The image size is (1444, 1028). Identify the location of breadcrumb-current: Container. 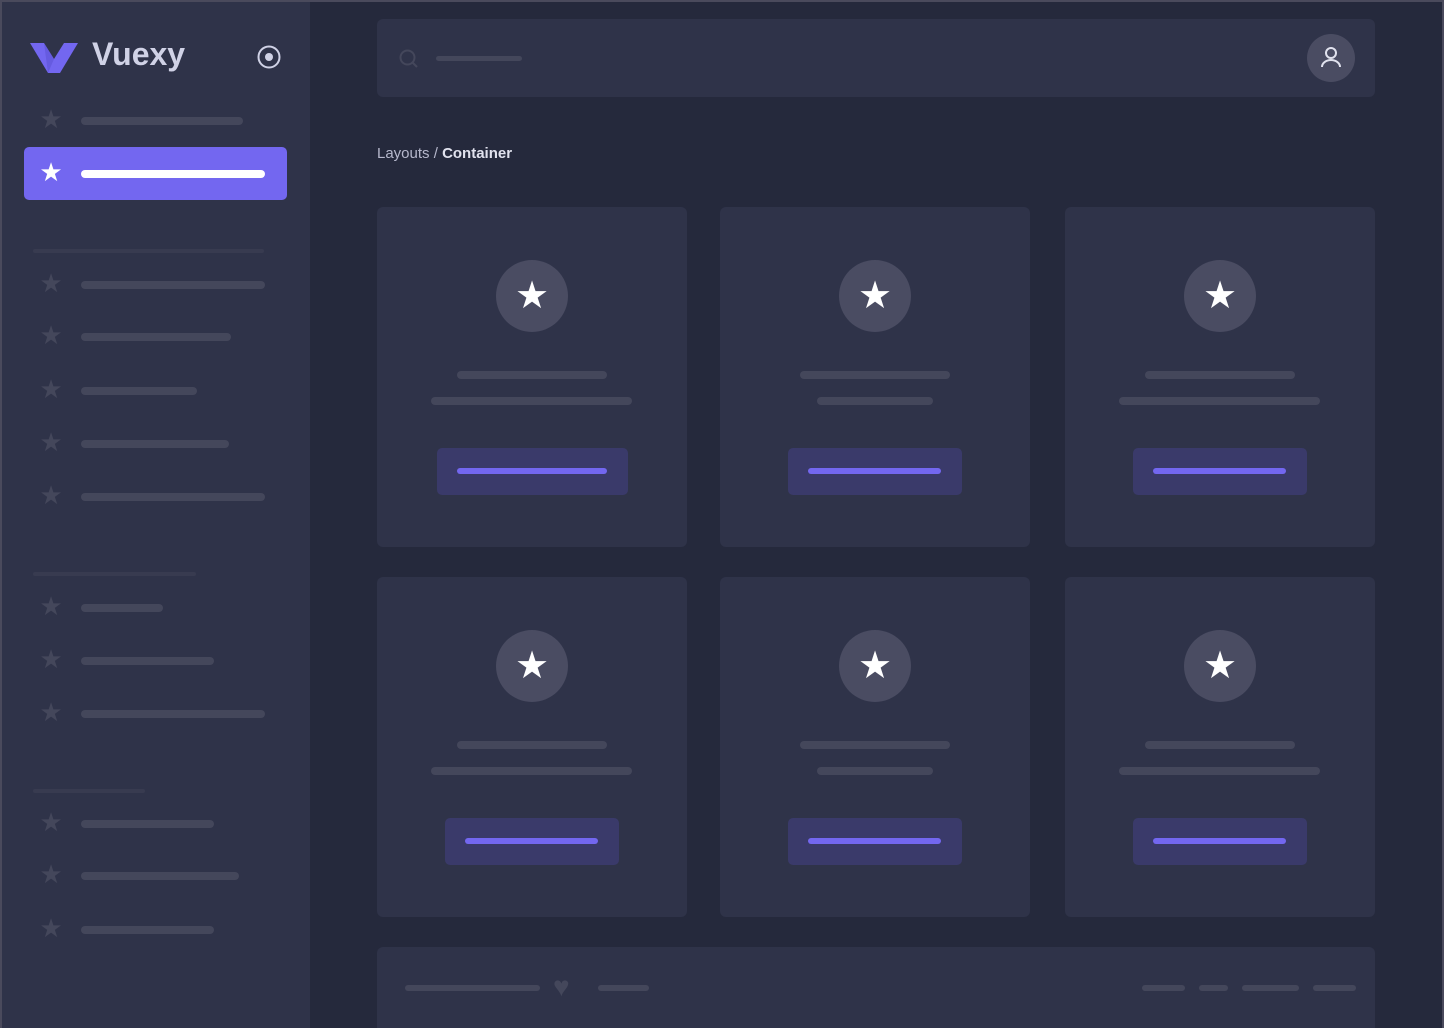
(477, 153).